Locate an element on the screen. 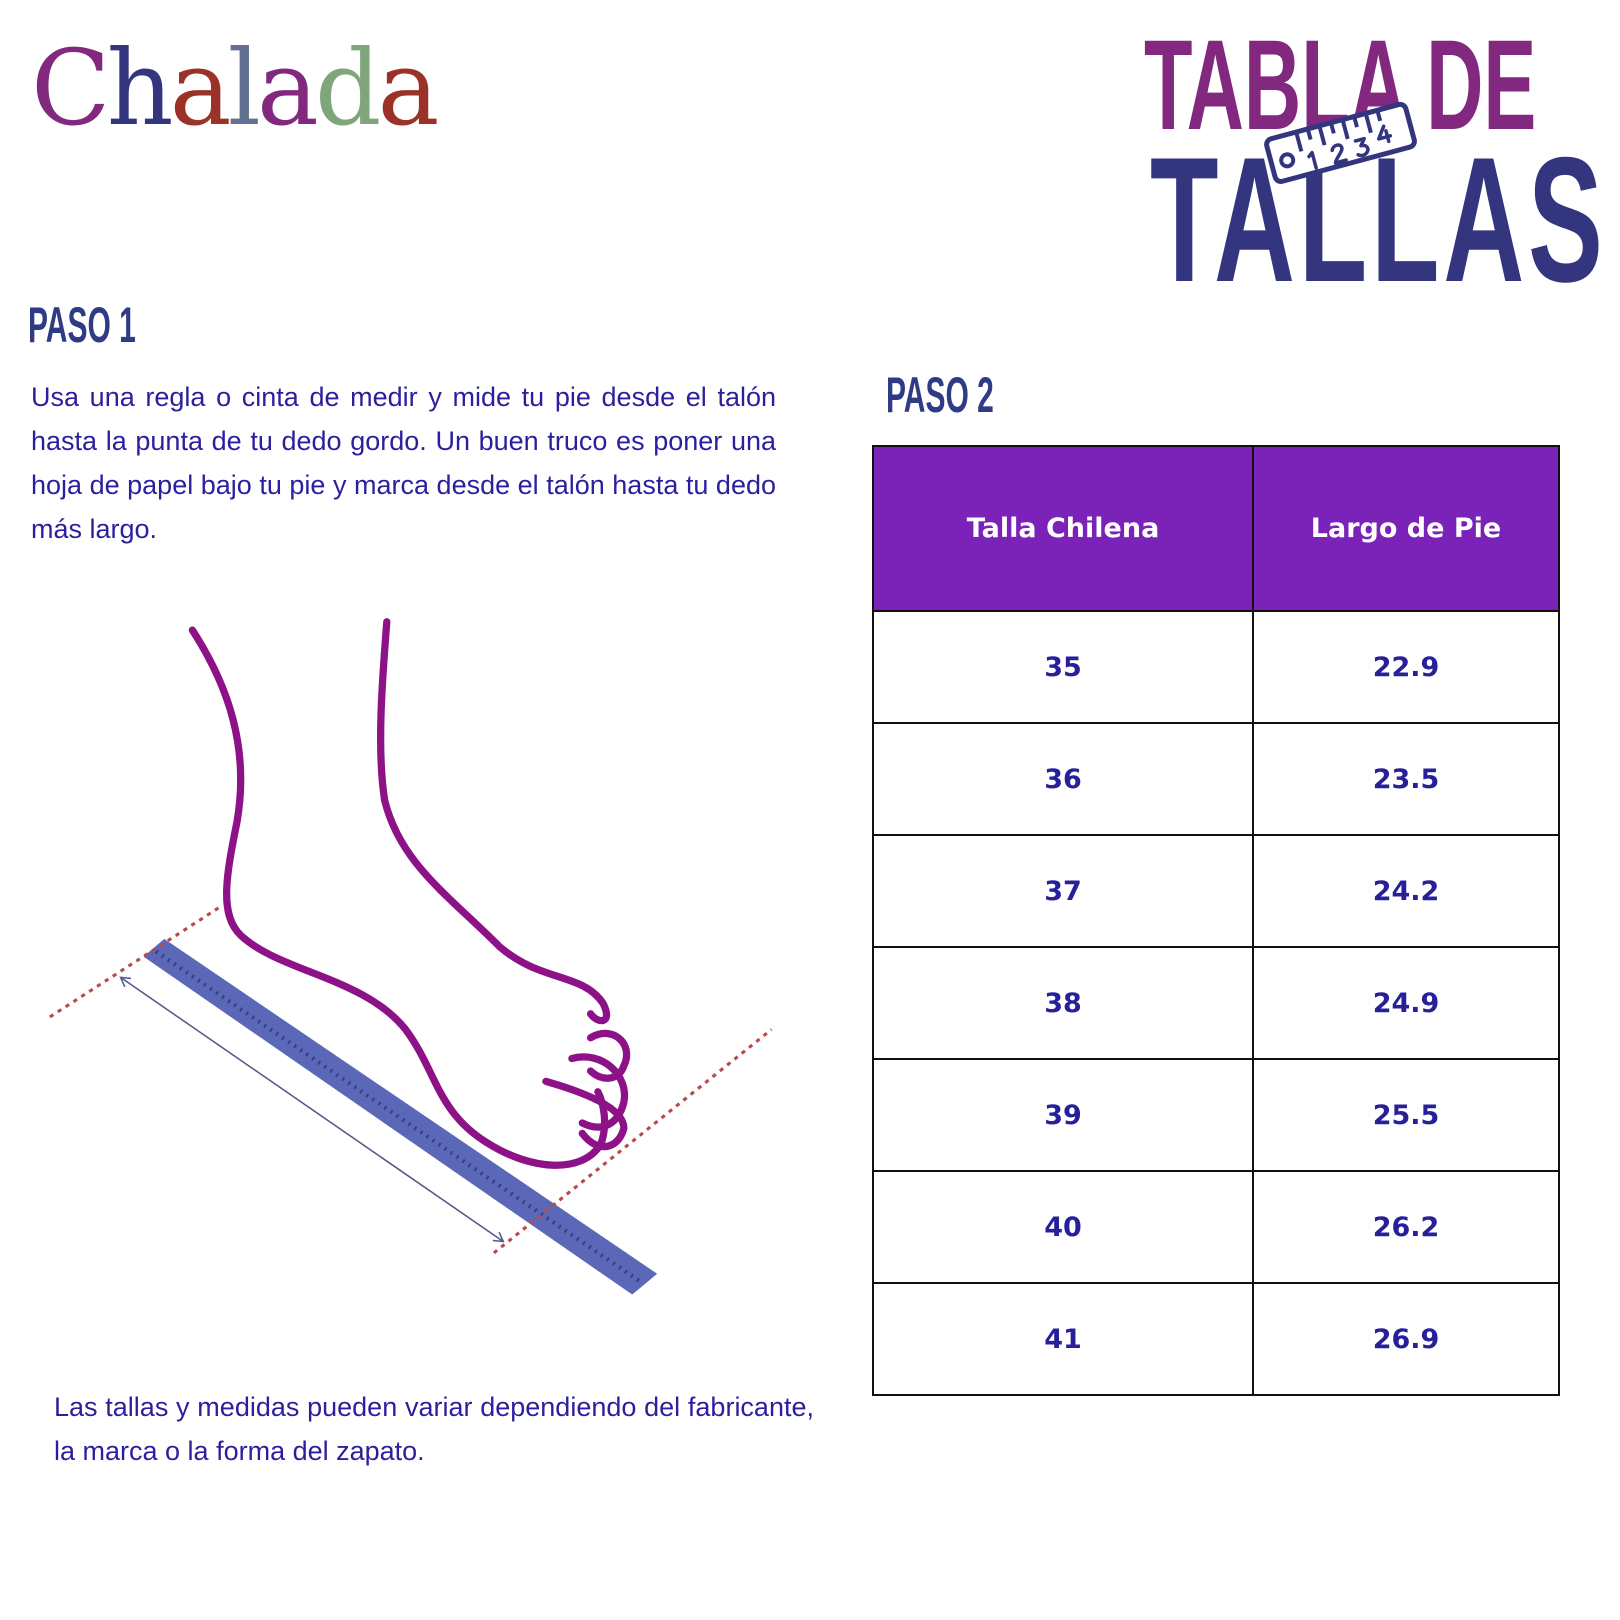 The image size is (1620, 1620). title-line-2: TALLAS is located at coordinates (1378, 219).